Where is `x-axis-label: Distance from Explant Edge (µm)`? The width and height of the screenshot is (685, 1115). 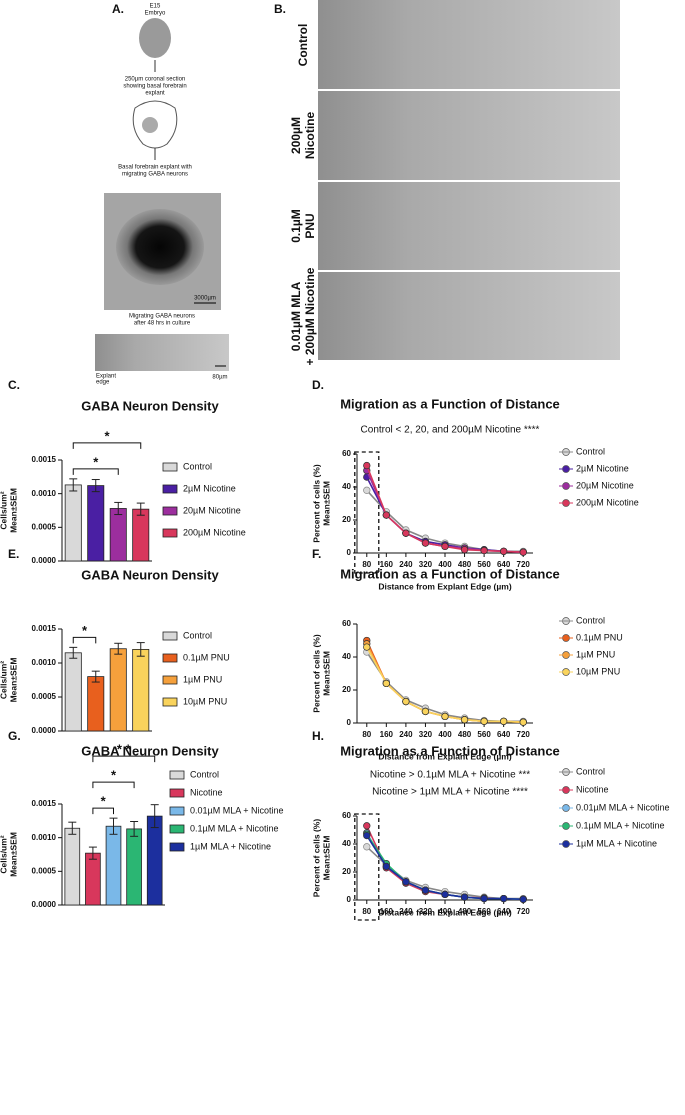
x-axis-label: Distance from Explant Edge (µm) is located at coordinates (445, 912).